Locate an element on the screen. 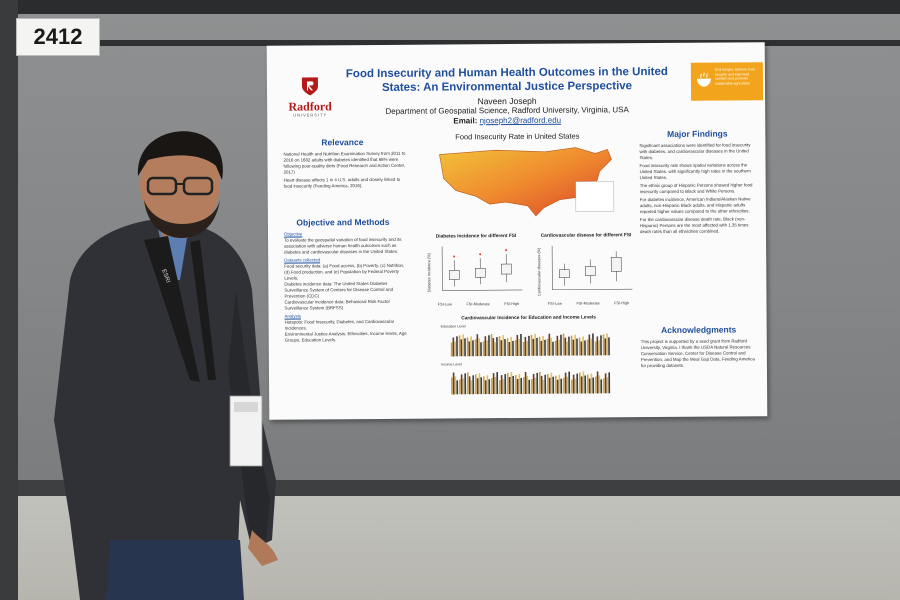  diabetes-chart-title: Diabetes Incidence for different FSI is located at coordinates (476, 237).